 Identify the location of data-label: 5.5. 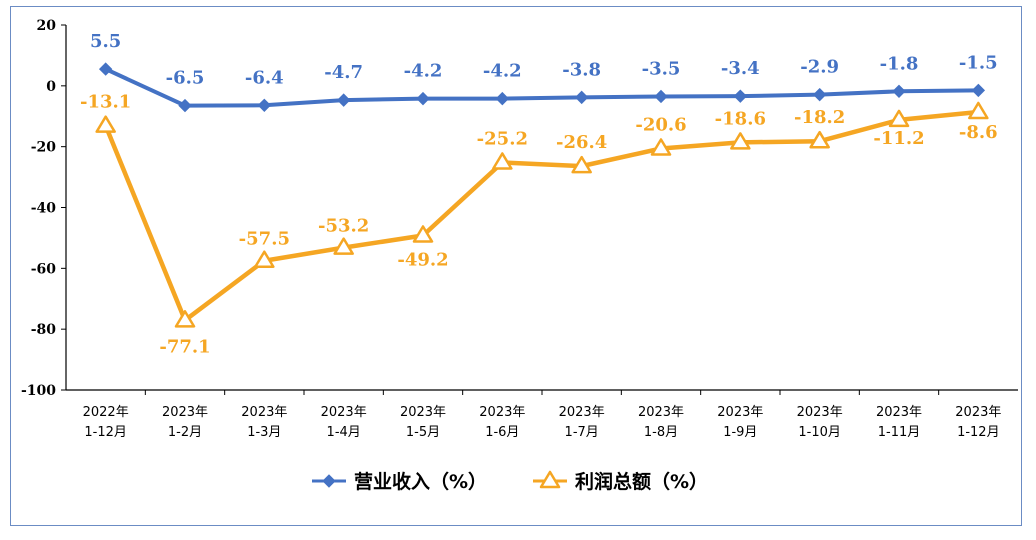
(105, 41).